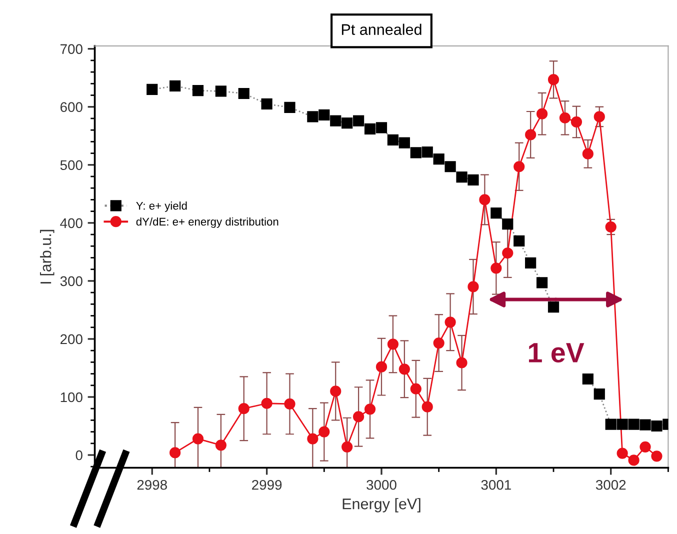  What do you see at coordinates (71, 281) in the screenshot?
I see `y-tick-label: 300` at bounding box center [71, 281].